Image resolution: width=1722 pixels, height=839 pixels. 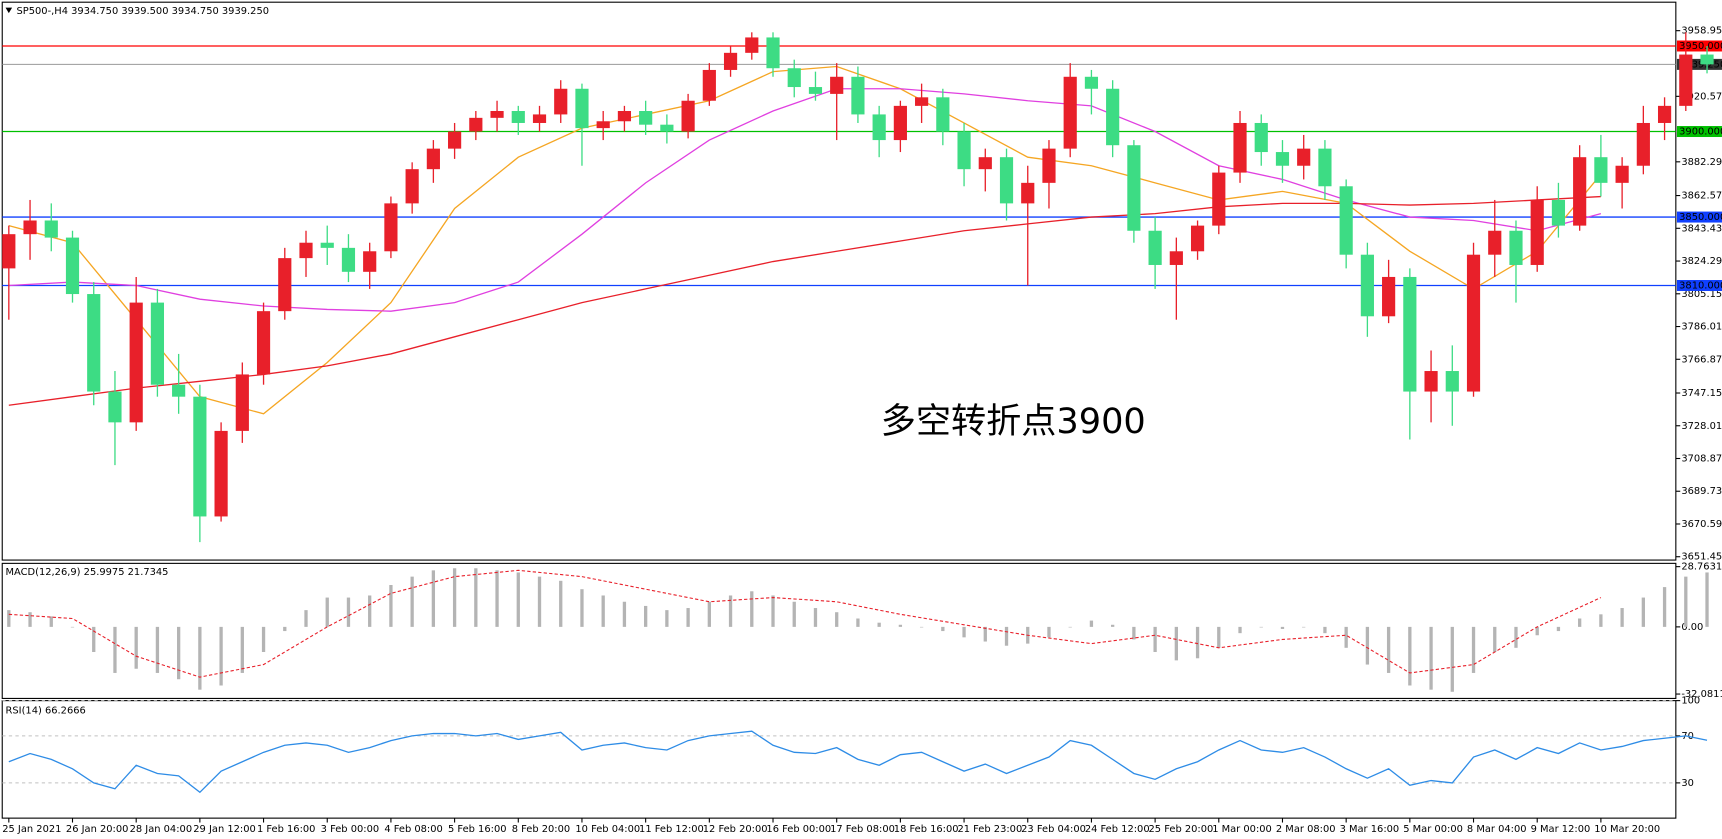 I want to click on x-tick-label: 11 Feb 12:00, so click(x=671, y=829).